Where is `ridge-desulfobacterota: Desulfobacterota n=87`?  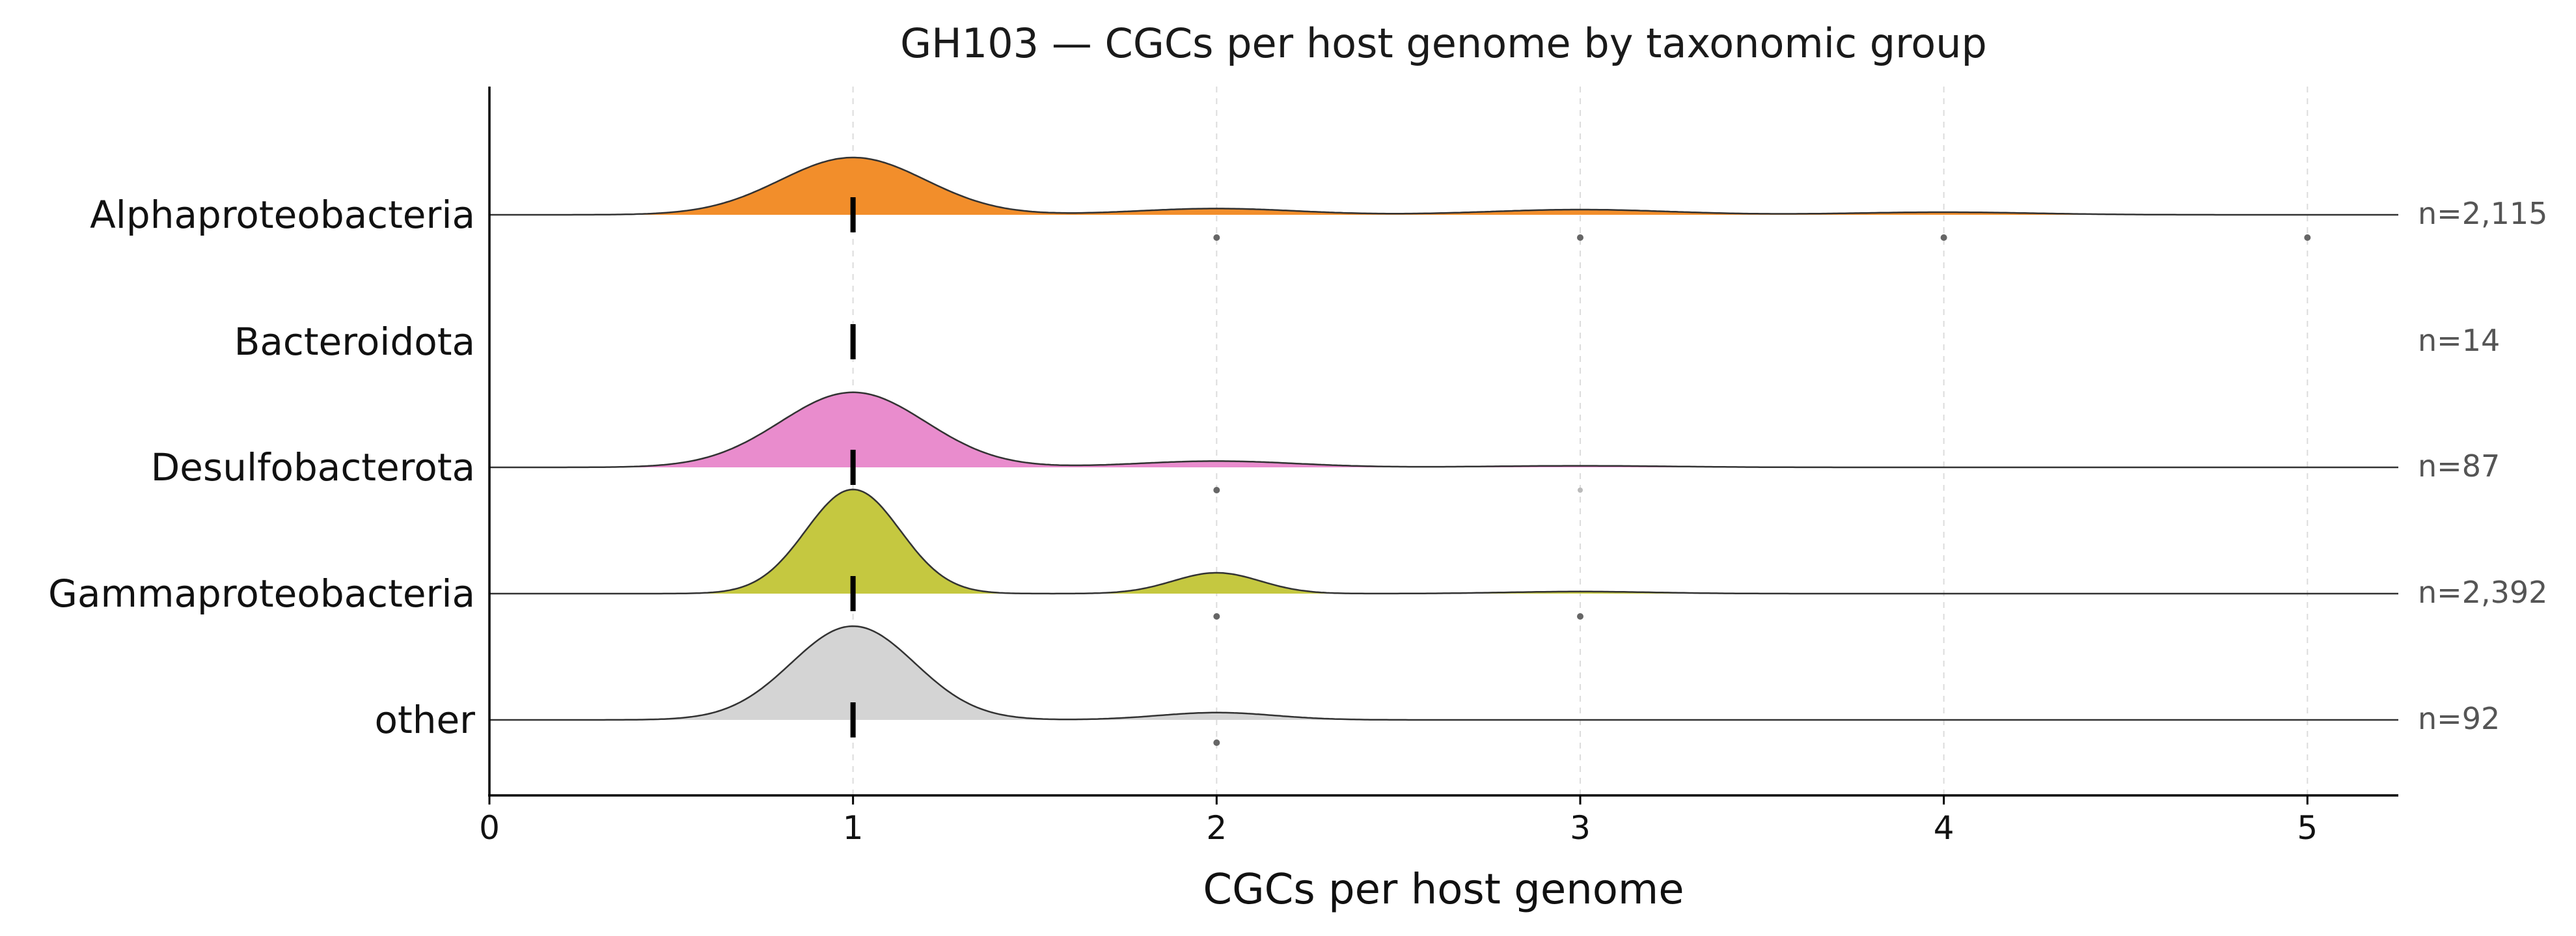
ridge-desulfobacterota: Desulfobacterota n=87 is located at coordinates (1326, 442).